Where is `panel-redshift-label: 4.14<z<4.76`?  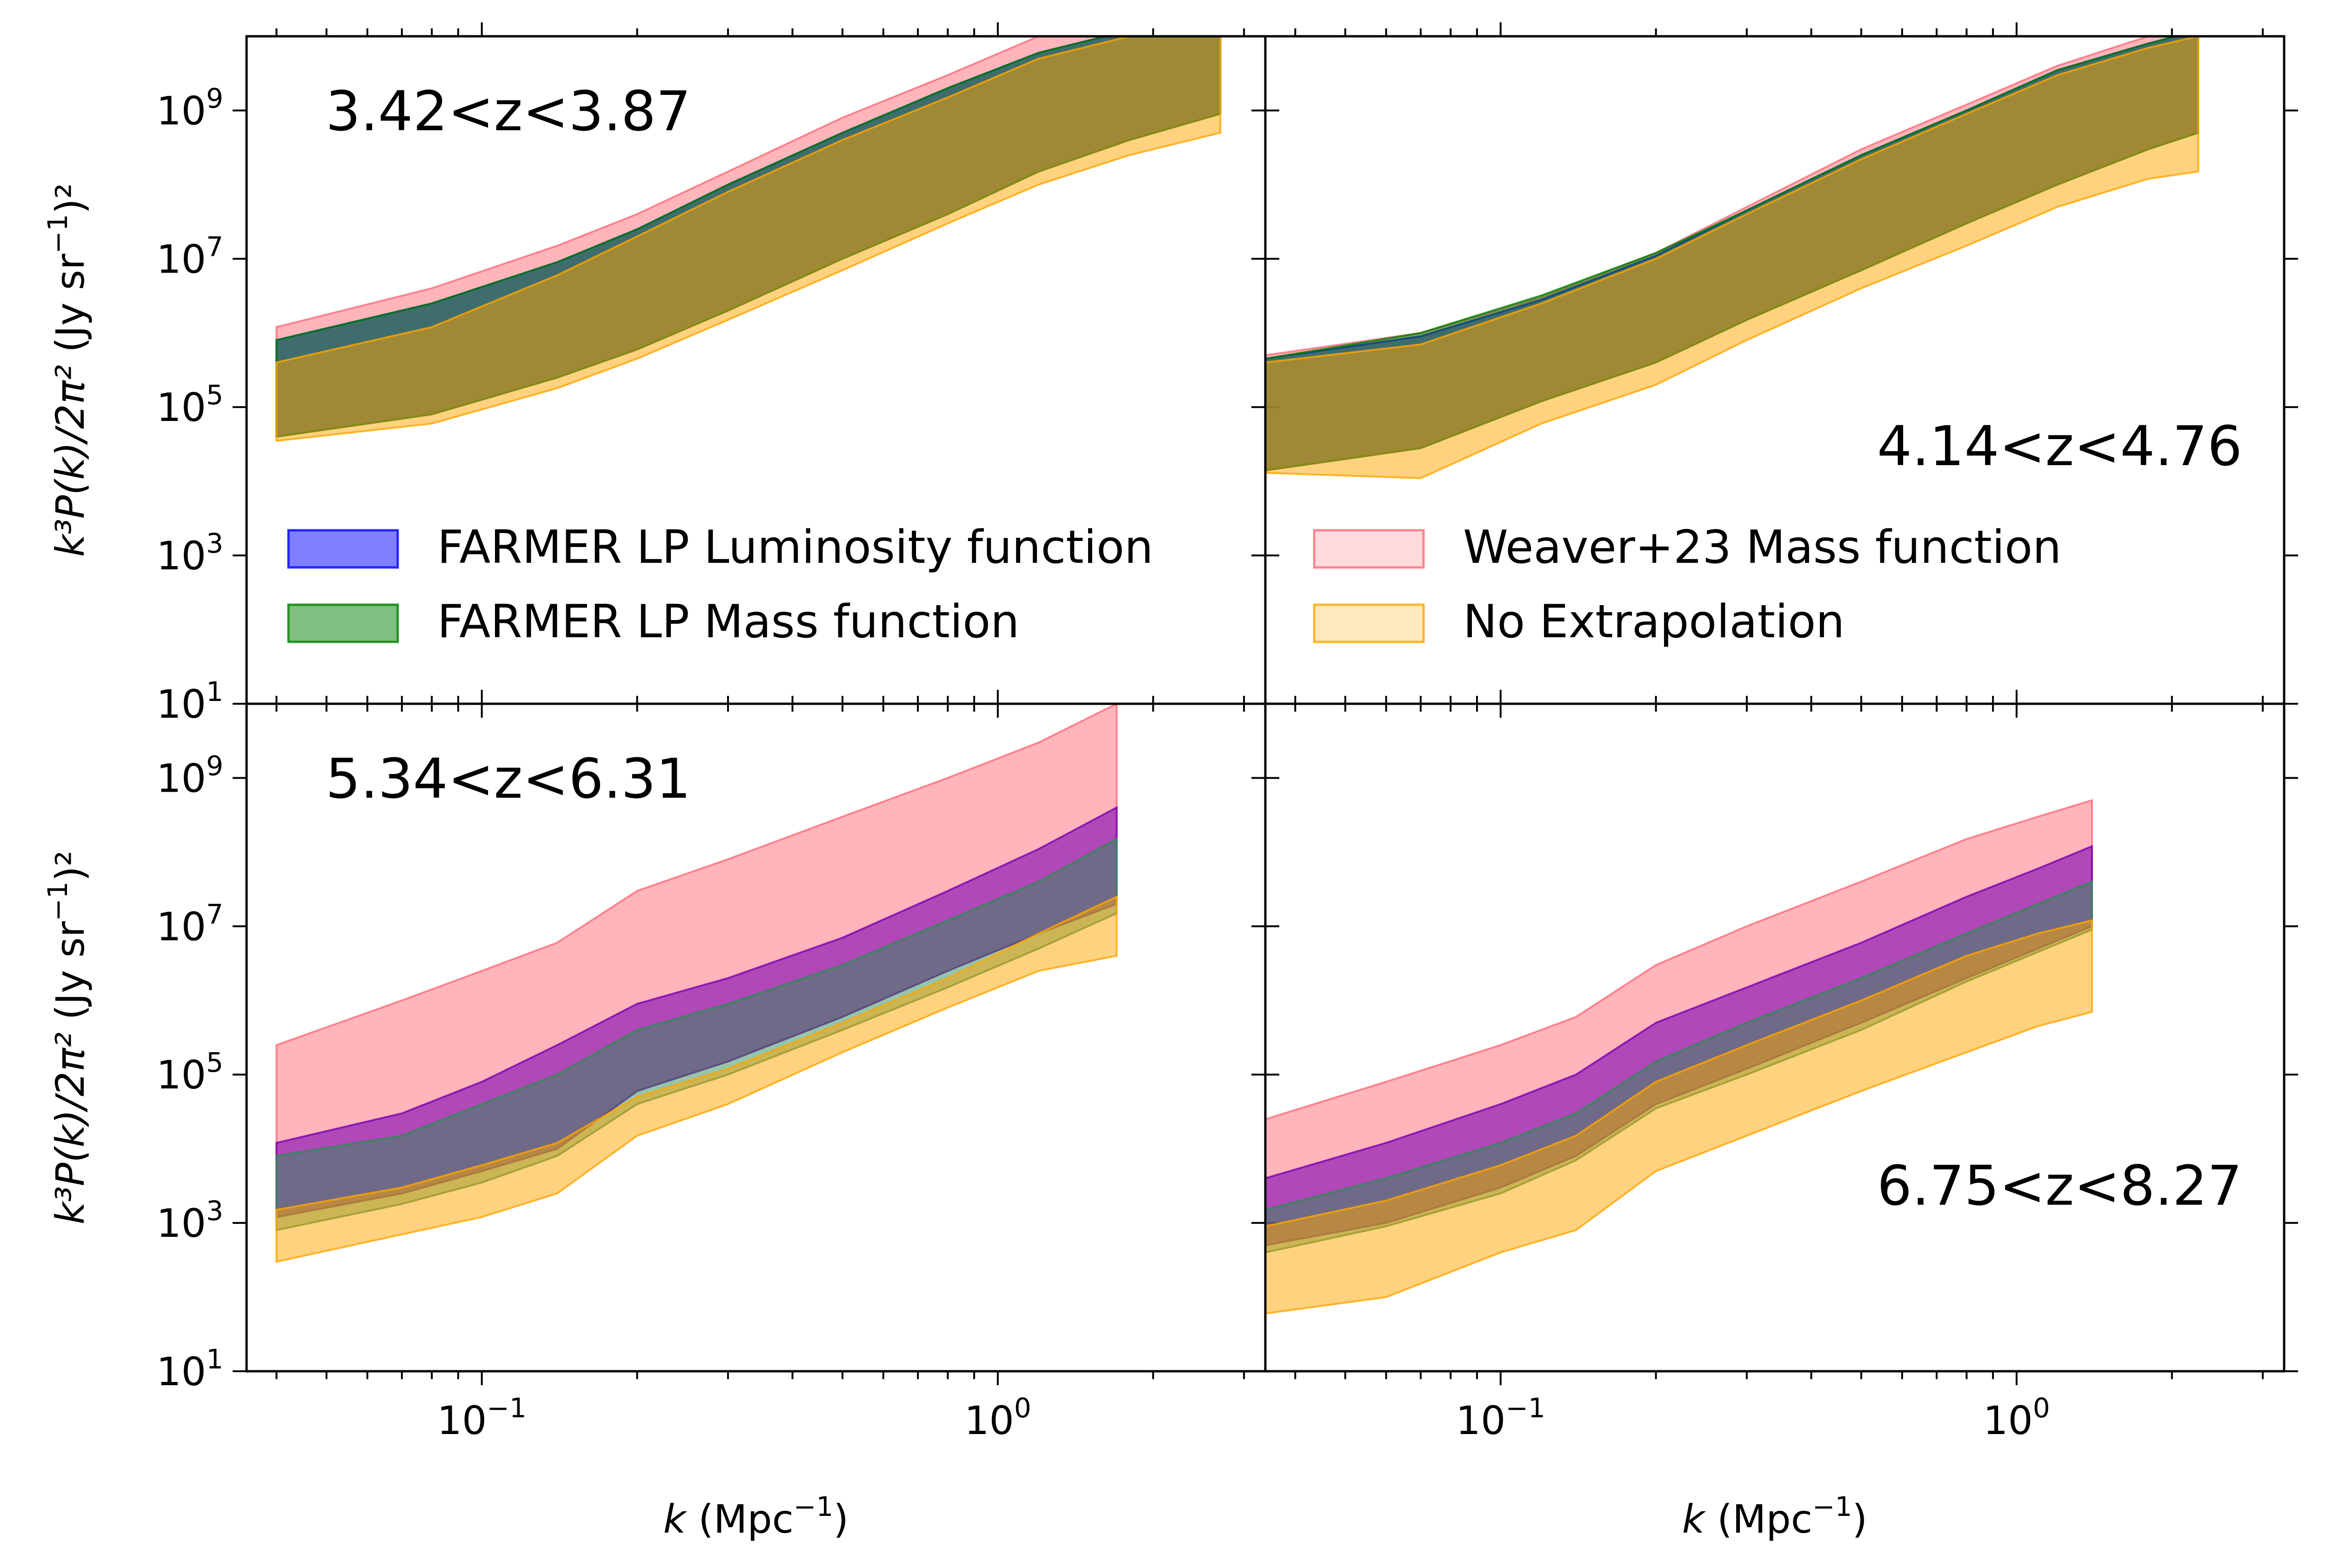
panel-redshift-label: 4.14<z<4.76 is located at coordinates (2059, 446).